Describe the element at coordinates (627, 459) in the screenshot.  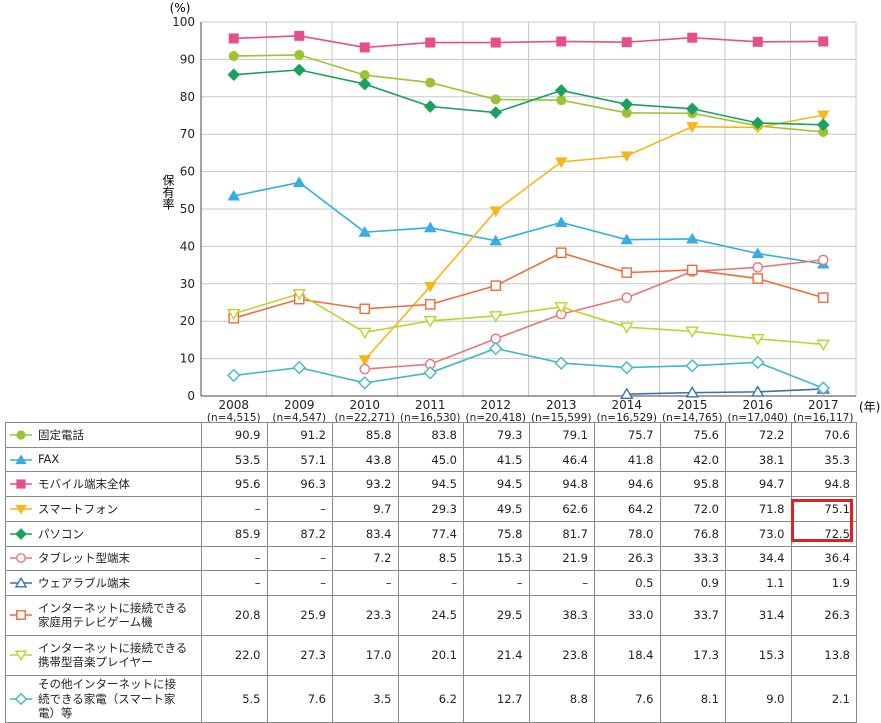
I see `table-cell: 41.8` at that location.